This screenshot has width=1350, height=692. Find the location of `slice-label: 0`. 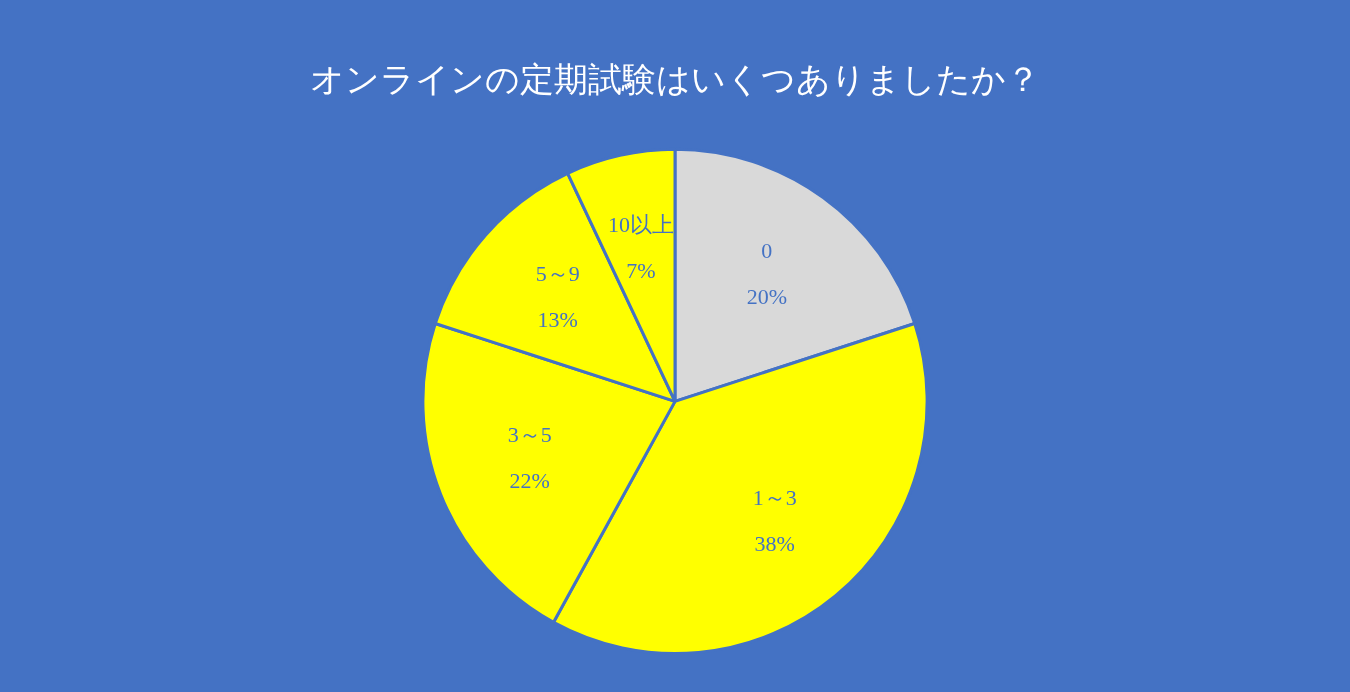

slice-label: 0 is located at coordinates (767, 250).